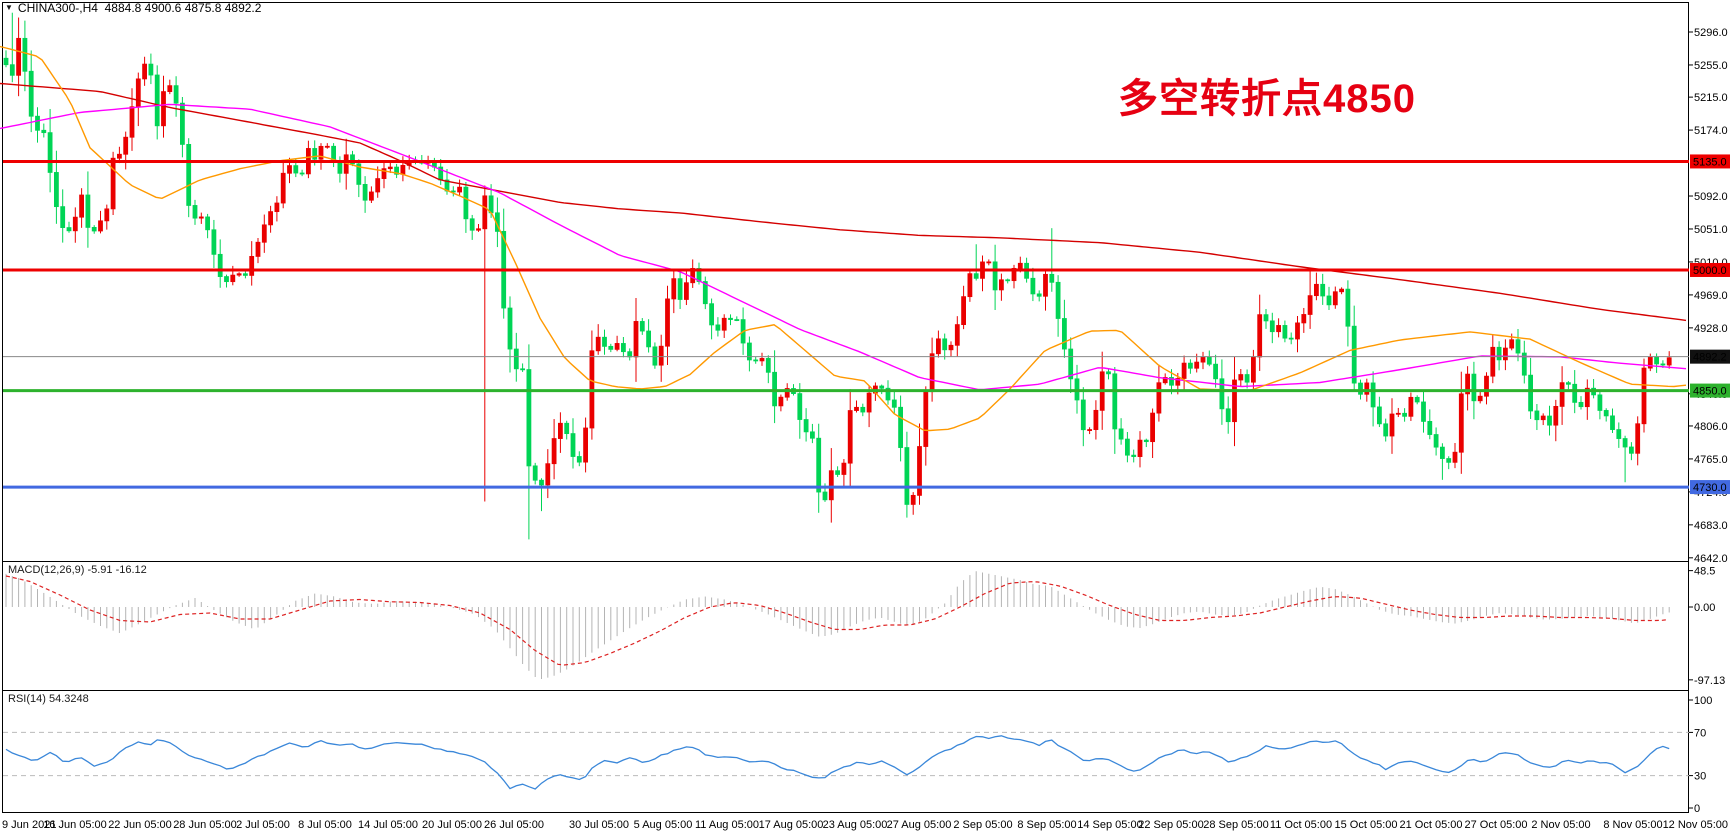 The width and height of the screenshot is (1730, 833). I want to click on svg-text: 23 Aug 05:00, so click(855, 825).